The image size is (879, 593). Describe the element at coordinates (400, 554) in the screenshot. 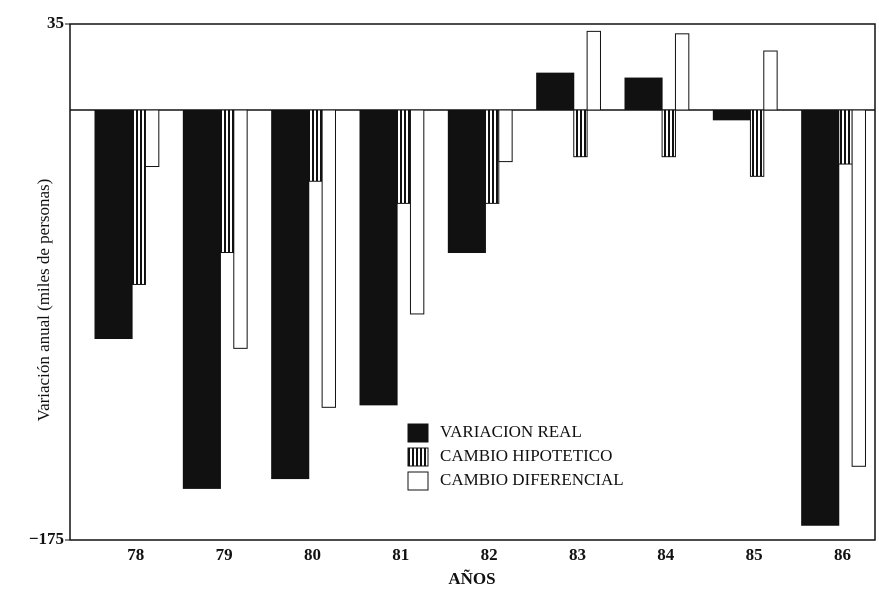

I see `x-tick-label: 81` at that location.